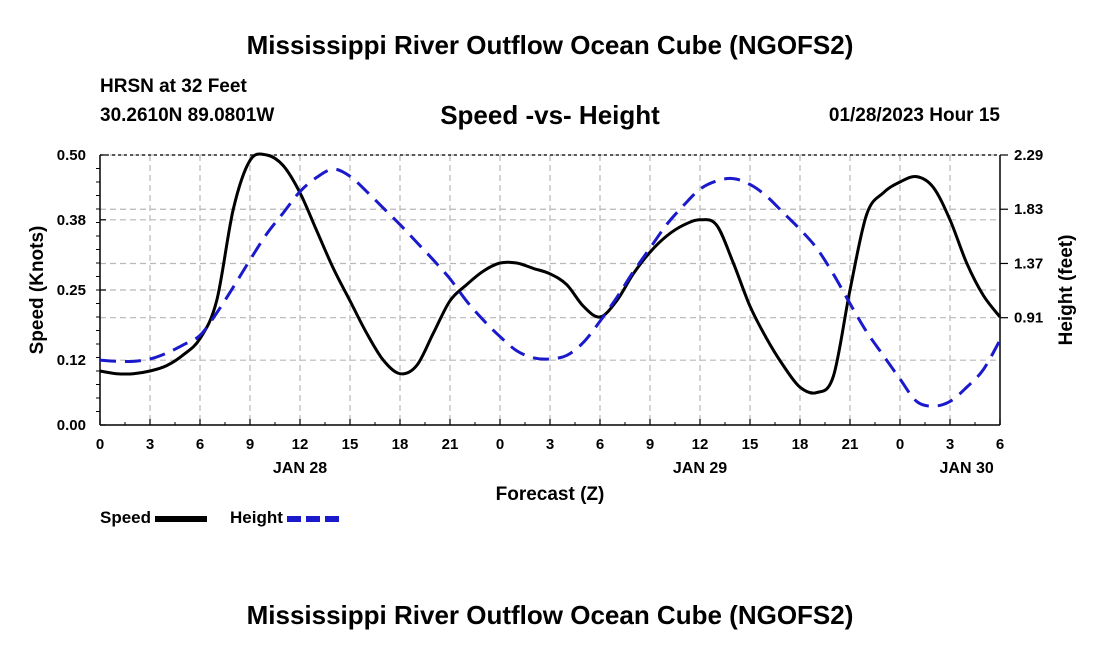  I want to click on coordinates-label: 30.2610N 89.0801W, so click(187, 115).